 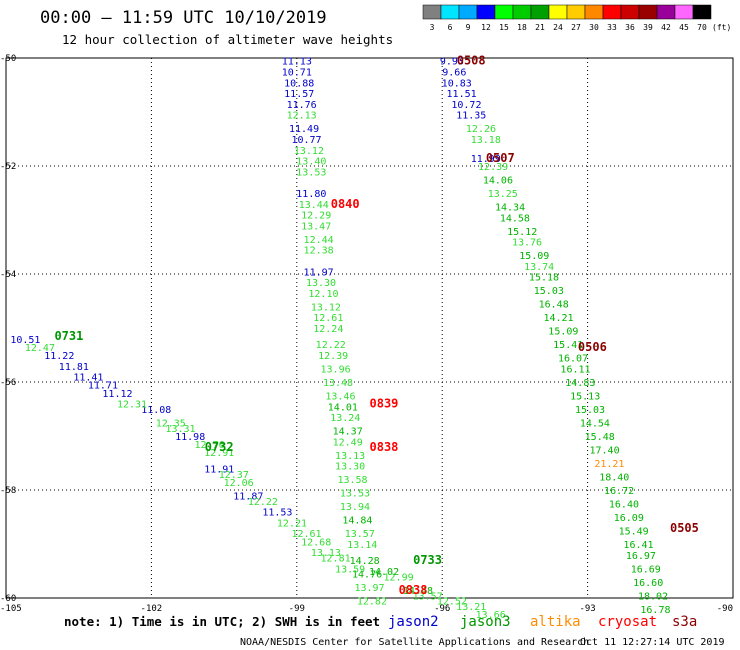 I want to click on legend-s3a: s3a, so click(x=684, y=622).